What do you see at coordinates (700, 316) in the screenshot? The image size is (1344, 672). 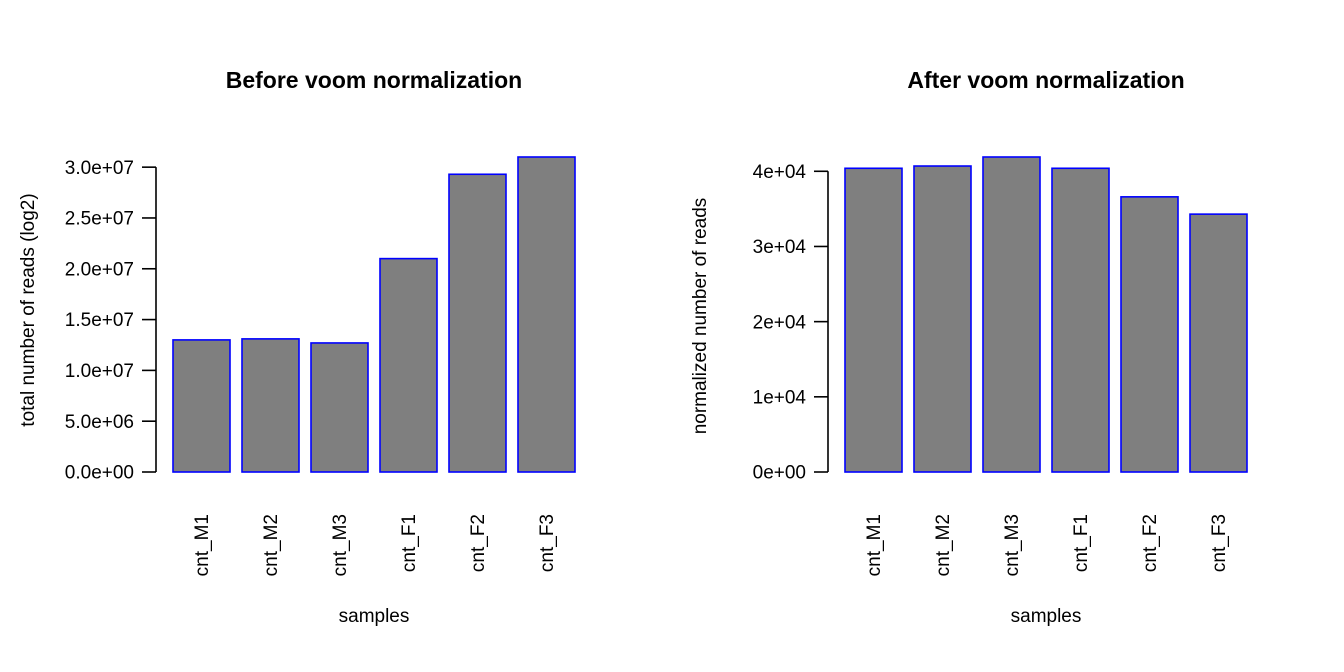 I see `y-axis-label: normalized number of reads` at bounding box center [700, 316].